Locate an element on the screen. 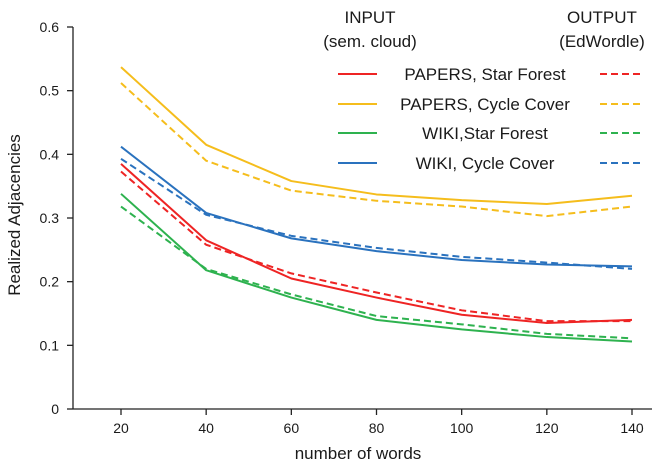 The width and height of the screenshot is (659, 470). x-tick-label: 140 is located at coordinates (632, 428).